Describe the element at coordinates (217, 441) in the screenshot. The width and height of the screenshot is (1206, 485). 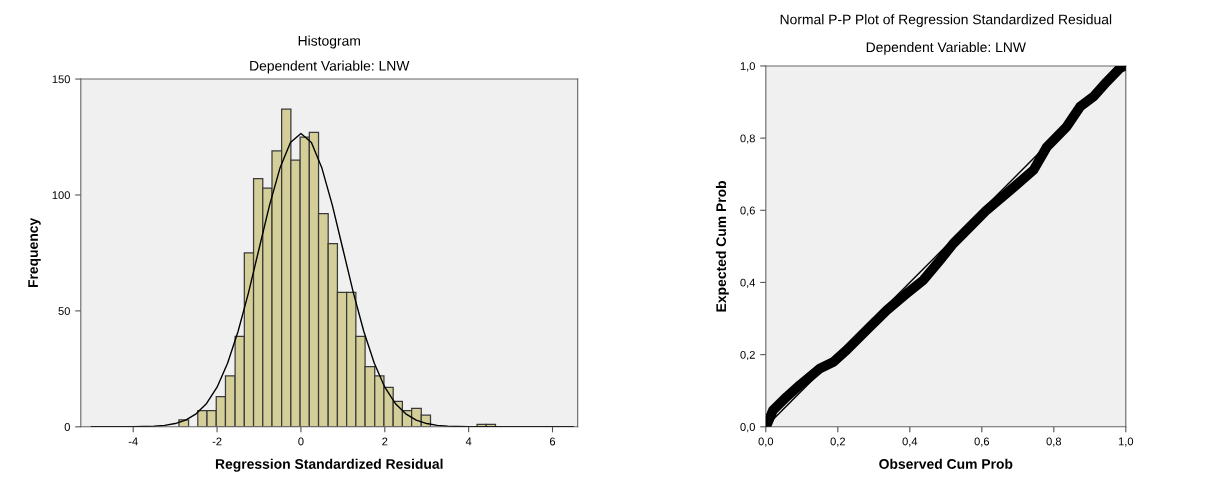
I see `x-tick-label: -2` at that location.